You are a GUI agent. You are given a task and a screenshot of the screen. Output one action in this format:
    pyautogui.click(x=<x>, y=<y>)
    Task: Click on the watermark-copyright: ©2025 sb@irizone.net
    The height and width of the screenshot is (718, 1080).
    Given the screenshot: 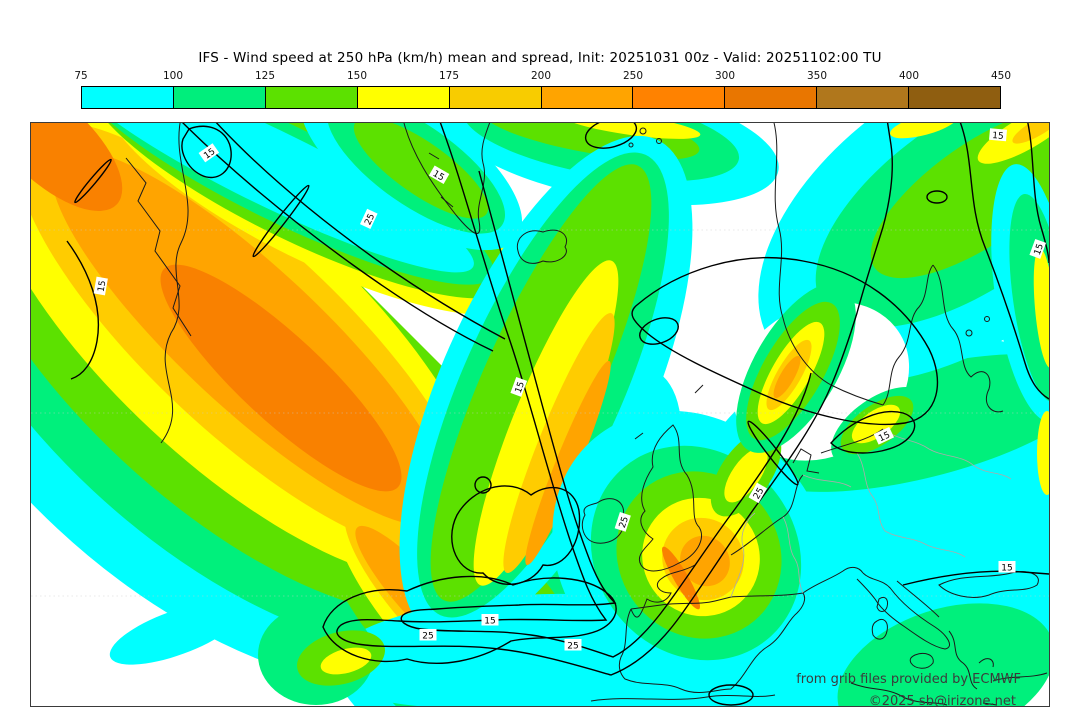 What is the action you would take?
    pyautogui.click(x=942, y=700)
    